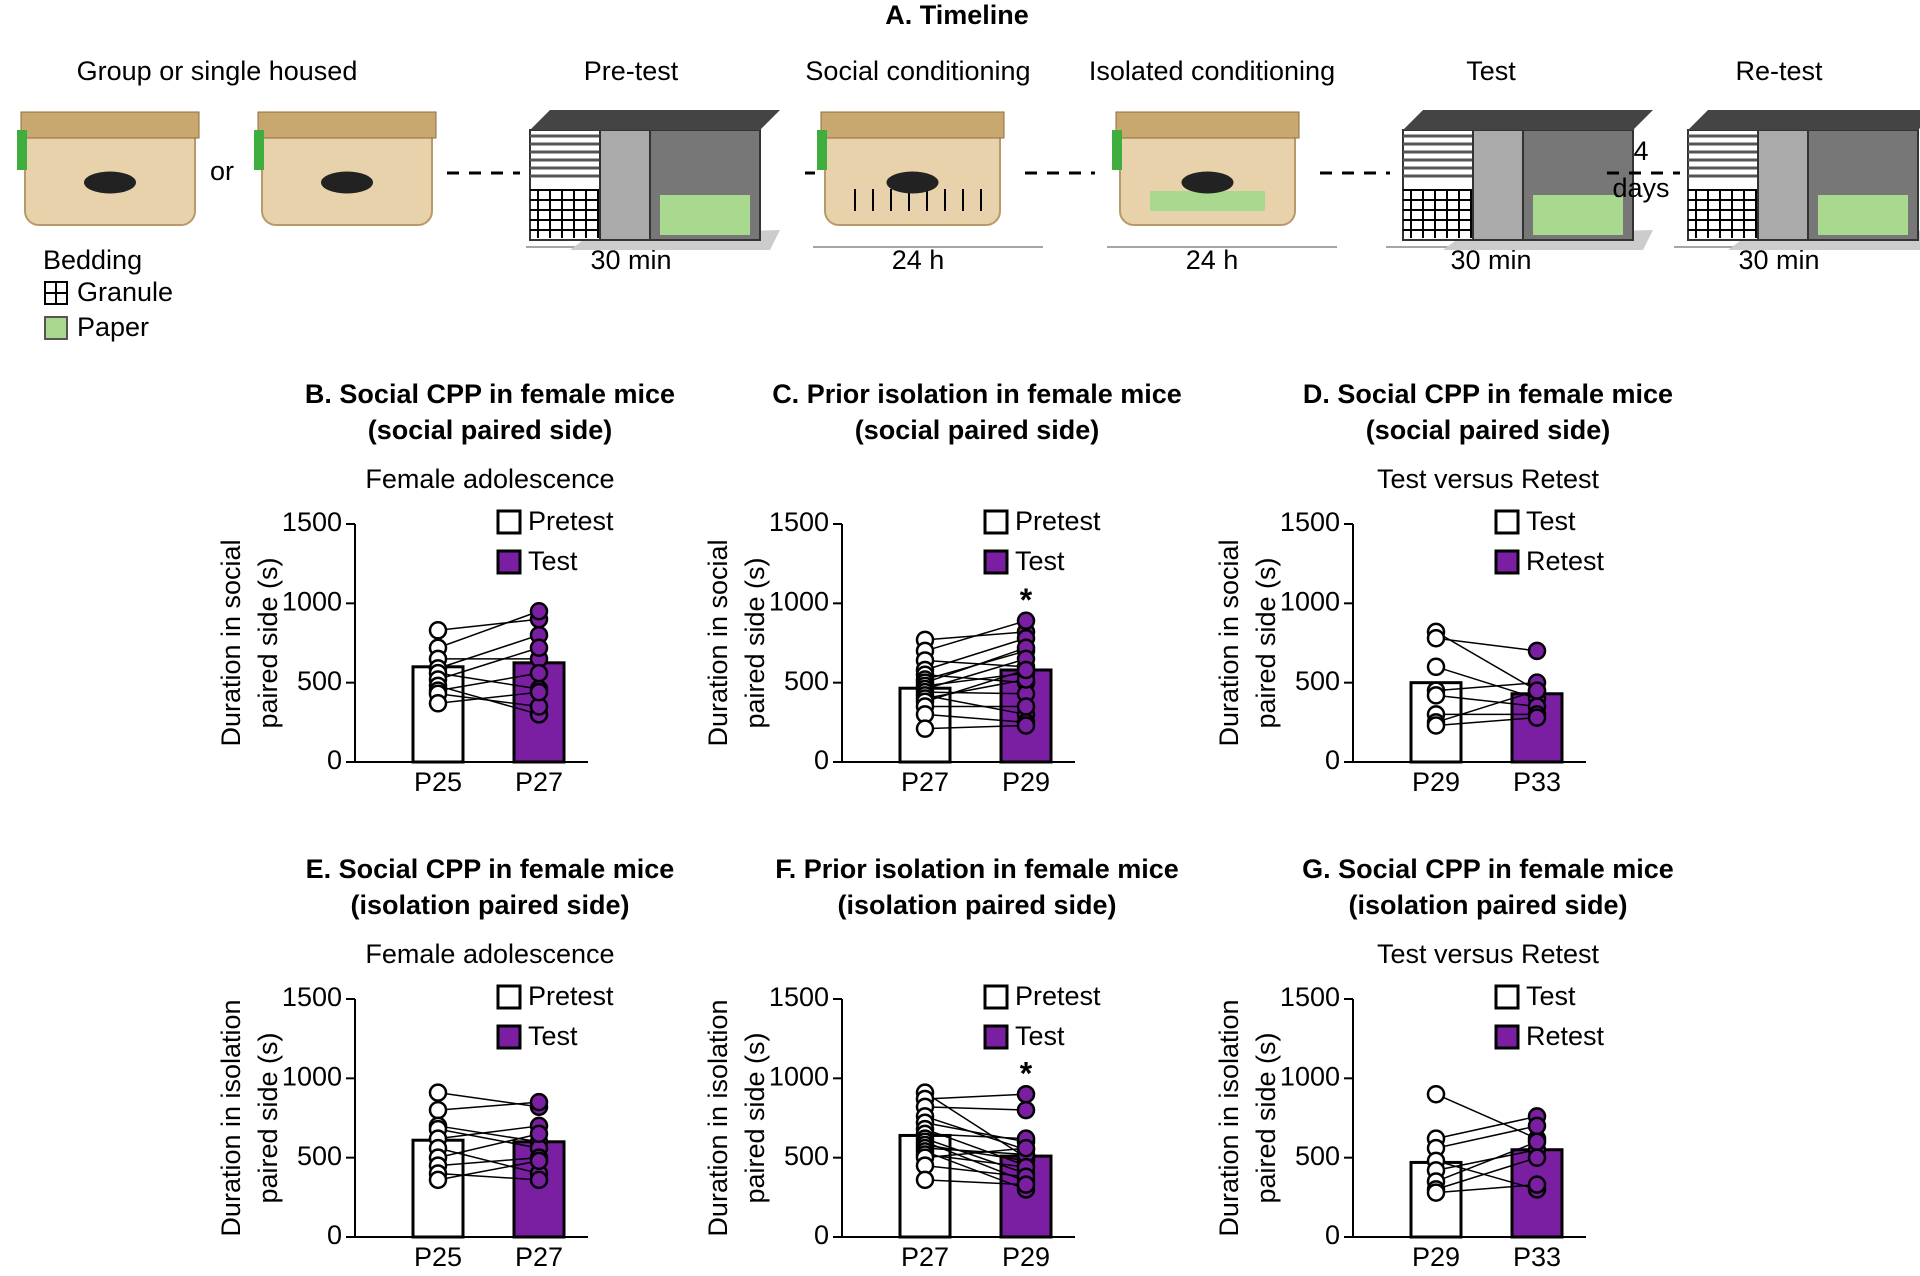  Describe the element at coordinates (268, 642) in the screenshot. I see `y-axis-label: paired side (s)` at that location.